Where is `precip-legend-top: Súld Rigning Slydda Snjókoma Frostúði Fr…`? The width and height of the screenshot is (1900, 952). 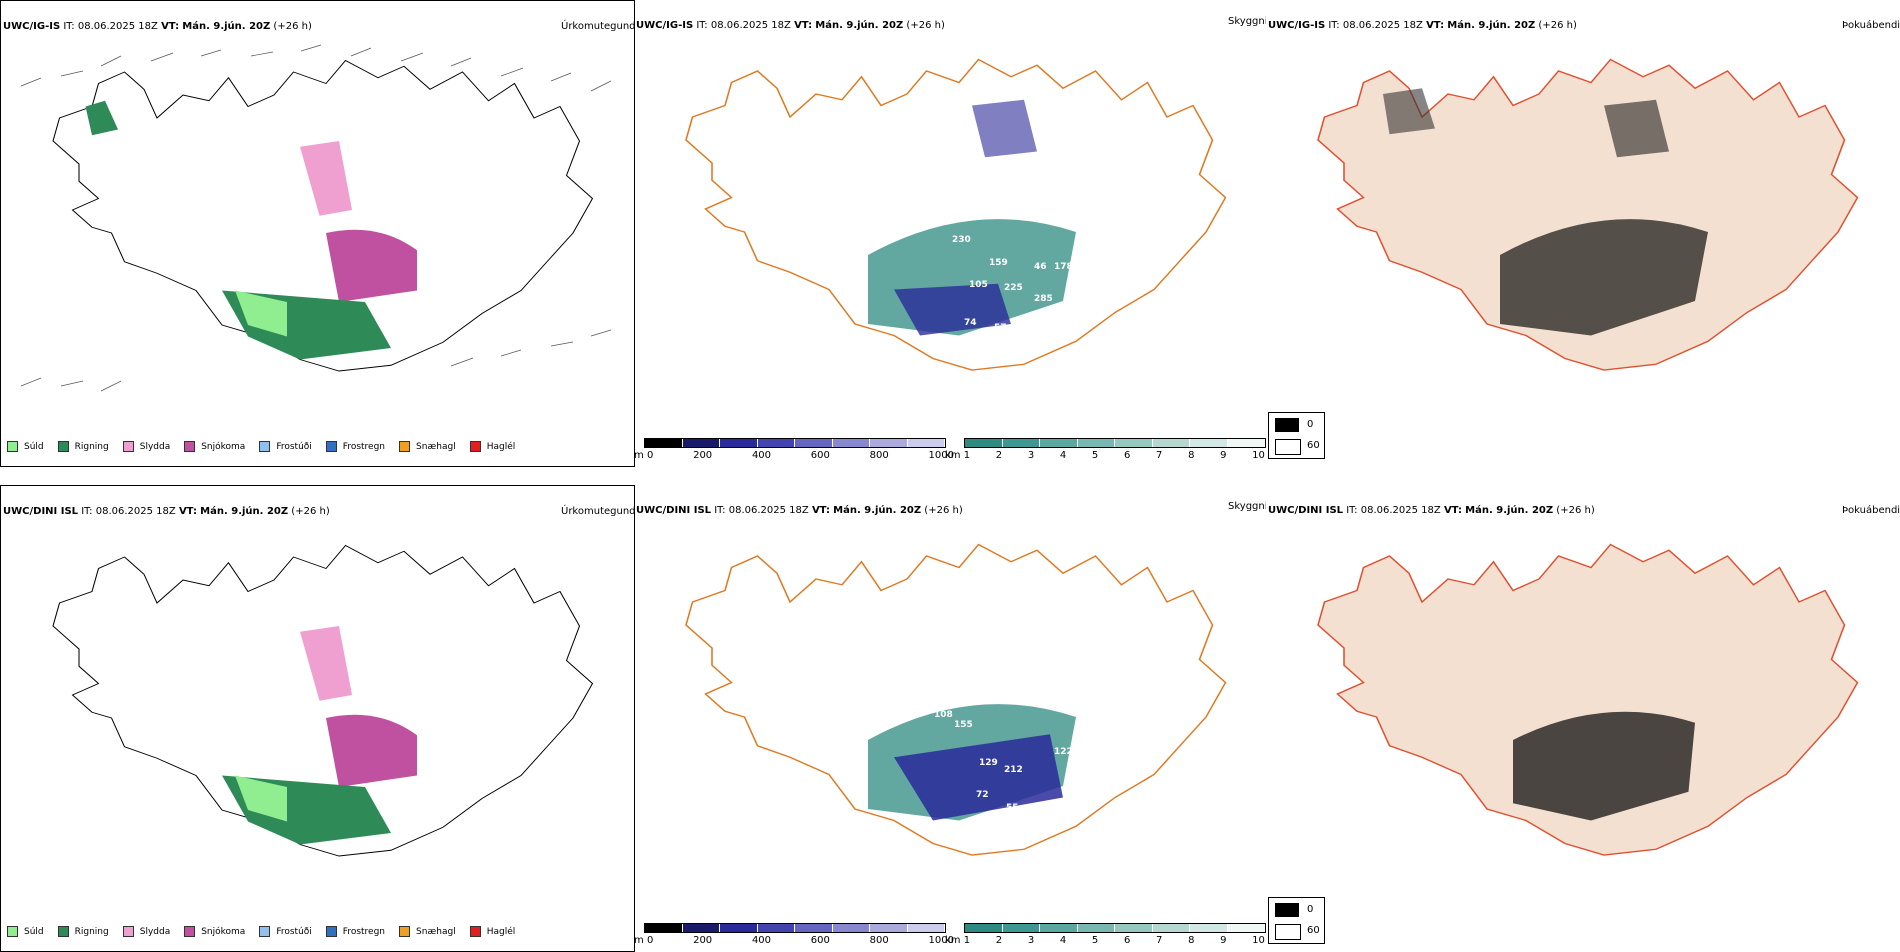 precip-legend-top: Súld Rigning Slydda Snjókoma Frostúði Fr… is located at coordinates (268, 446).